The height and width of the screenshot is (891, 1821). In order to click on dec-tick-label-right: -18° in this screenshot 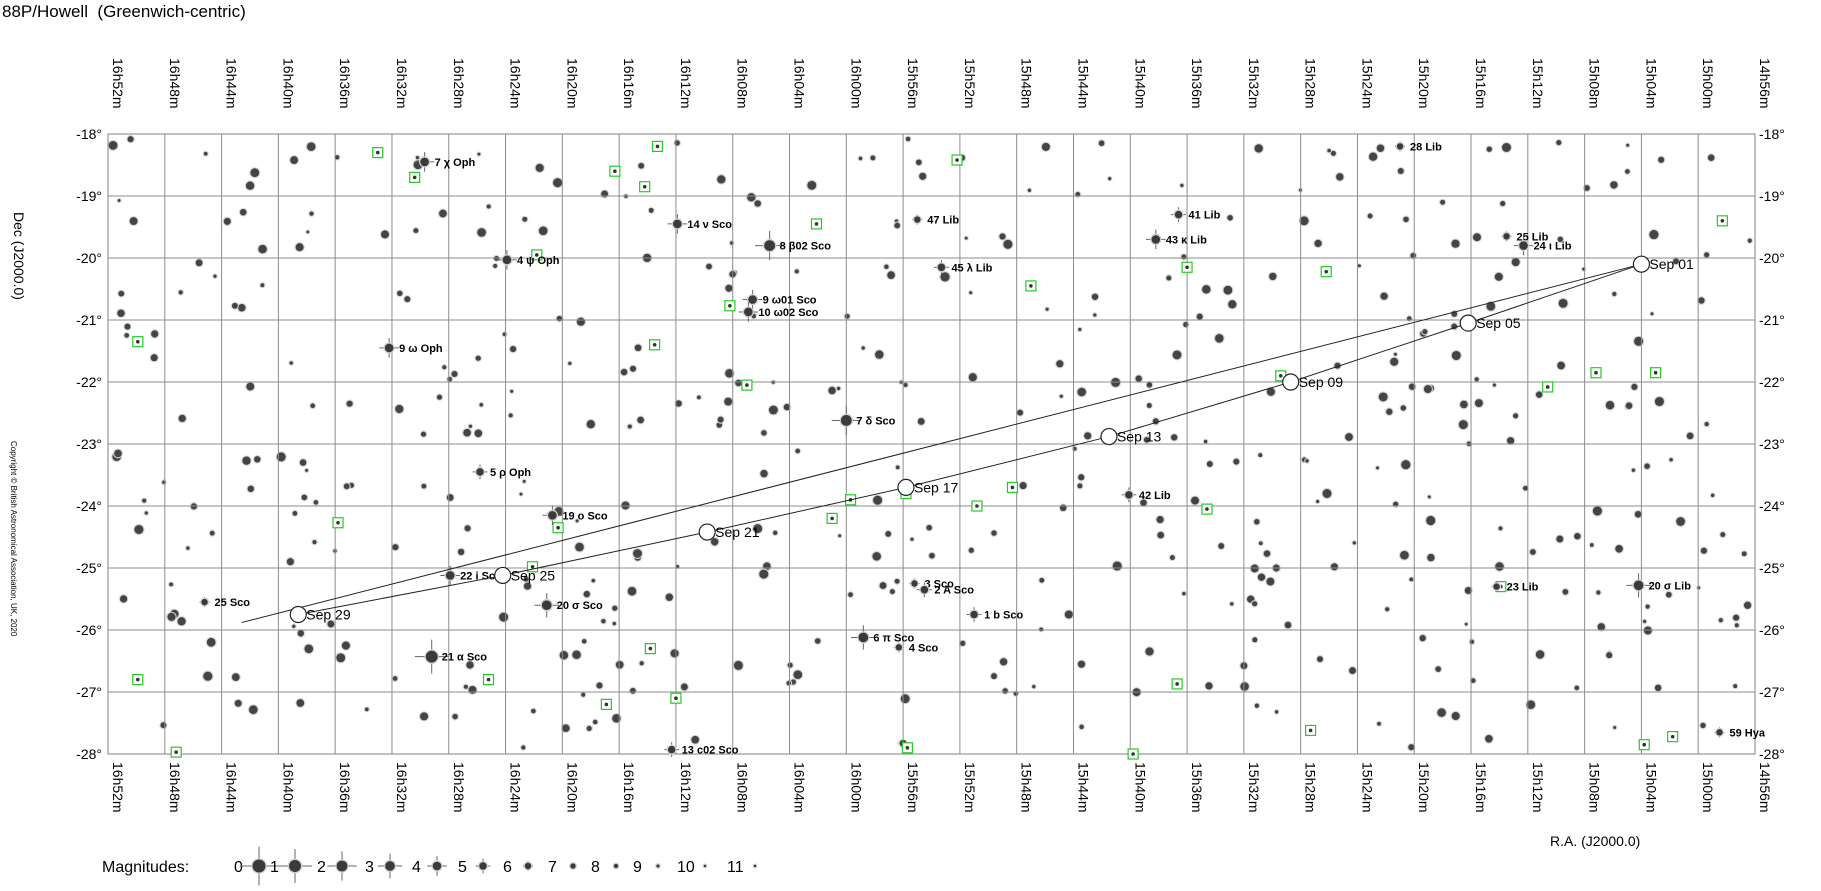, I will do `click(1772, 134)`.